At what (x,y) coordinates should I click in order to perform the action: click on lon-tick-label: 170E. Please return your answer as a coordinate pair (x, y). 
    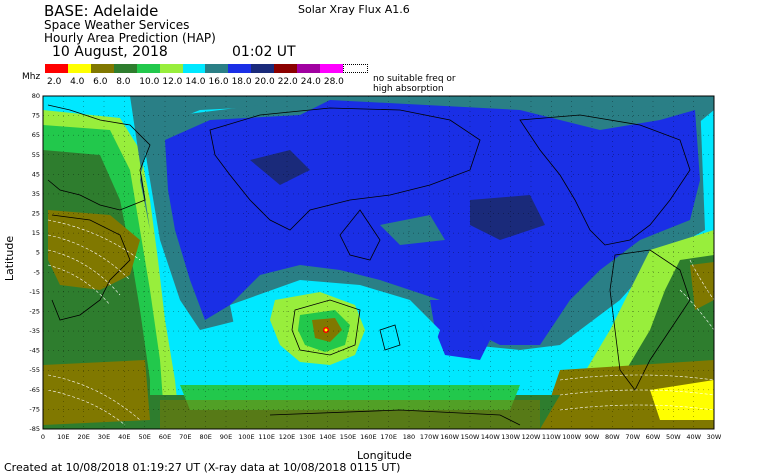
    Looking at the image, I should click on (388, 437).